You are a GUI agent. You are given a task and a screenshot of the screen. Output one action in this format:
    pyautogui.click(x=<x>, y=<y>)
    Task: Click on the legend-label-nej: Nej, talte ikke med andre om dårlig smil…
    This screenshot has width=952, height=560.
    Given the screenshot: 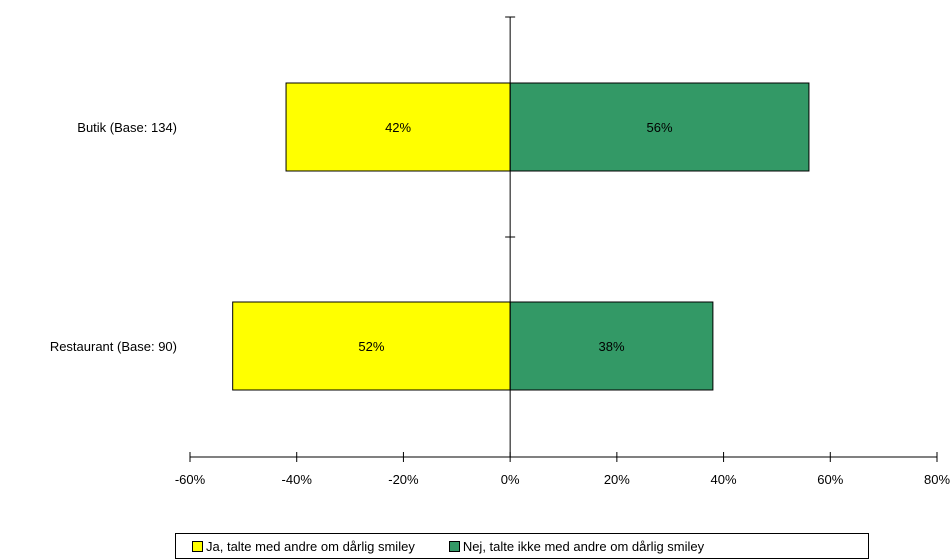 What is the action you would take?
    pyautogui.click(x=583, y=546)
    